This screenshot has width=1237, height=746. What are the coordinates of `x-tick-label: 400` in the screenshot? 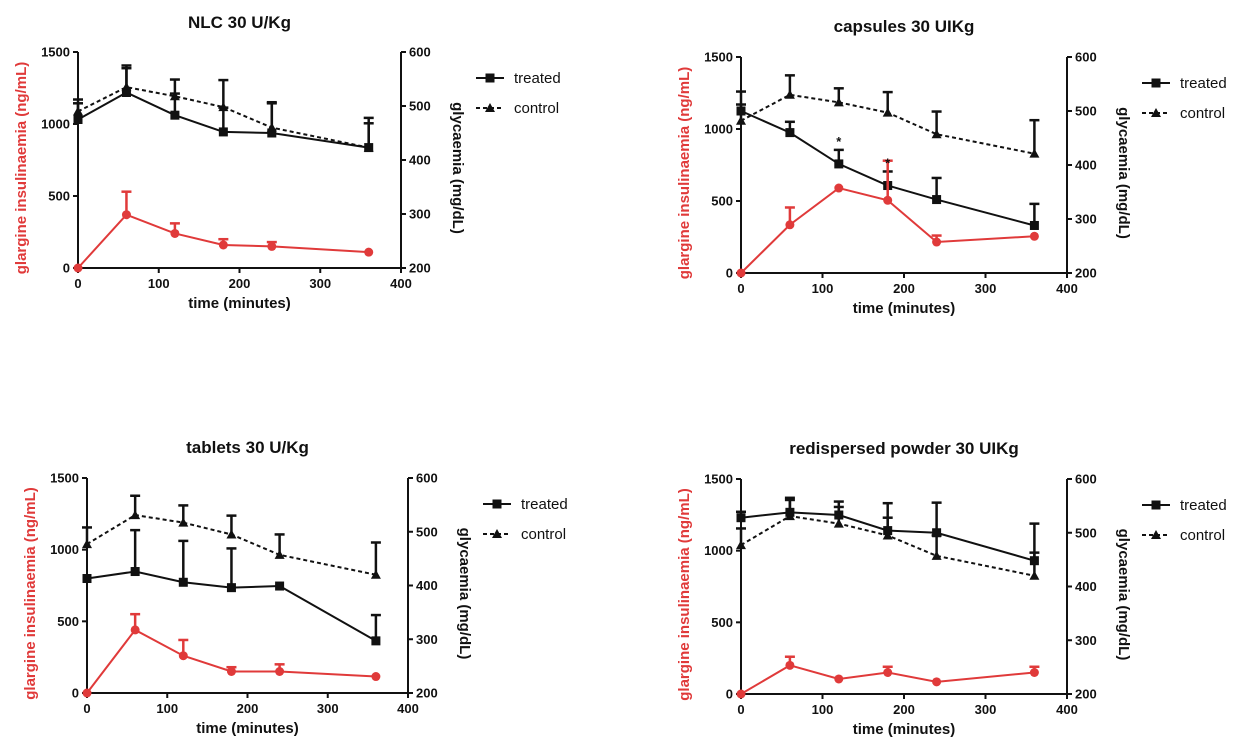 It's located at (408, 708).